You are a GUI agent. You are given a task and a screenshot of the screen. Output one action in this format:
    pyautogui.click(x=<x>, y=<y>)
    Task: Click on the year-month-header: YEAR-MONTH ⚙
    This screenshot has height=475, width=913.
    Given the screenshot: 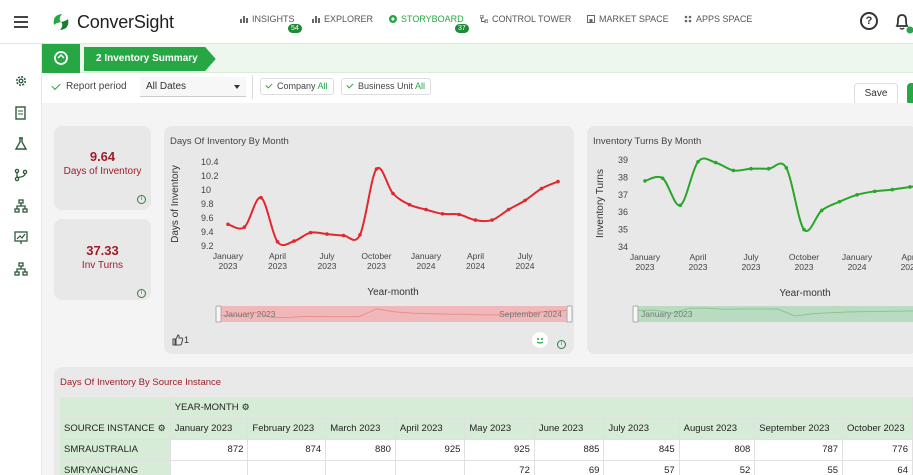 What is the action you would take?
    pyautogui.click(x=541, y=408)
    